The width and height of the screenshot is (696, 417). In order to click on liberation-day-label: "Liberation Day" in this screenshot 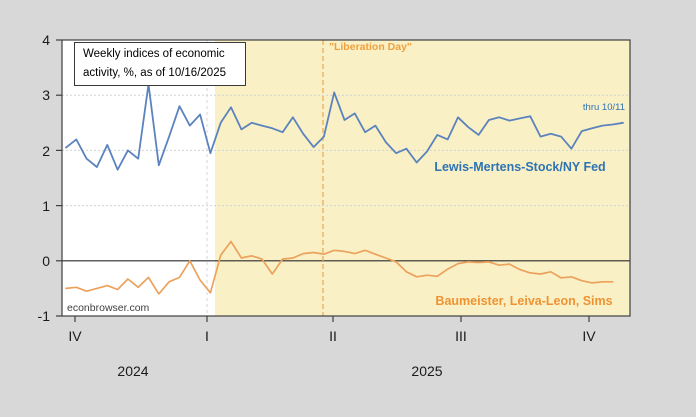, I will do `click(370, 47)`.